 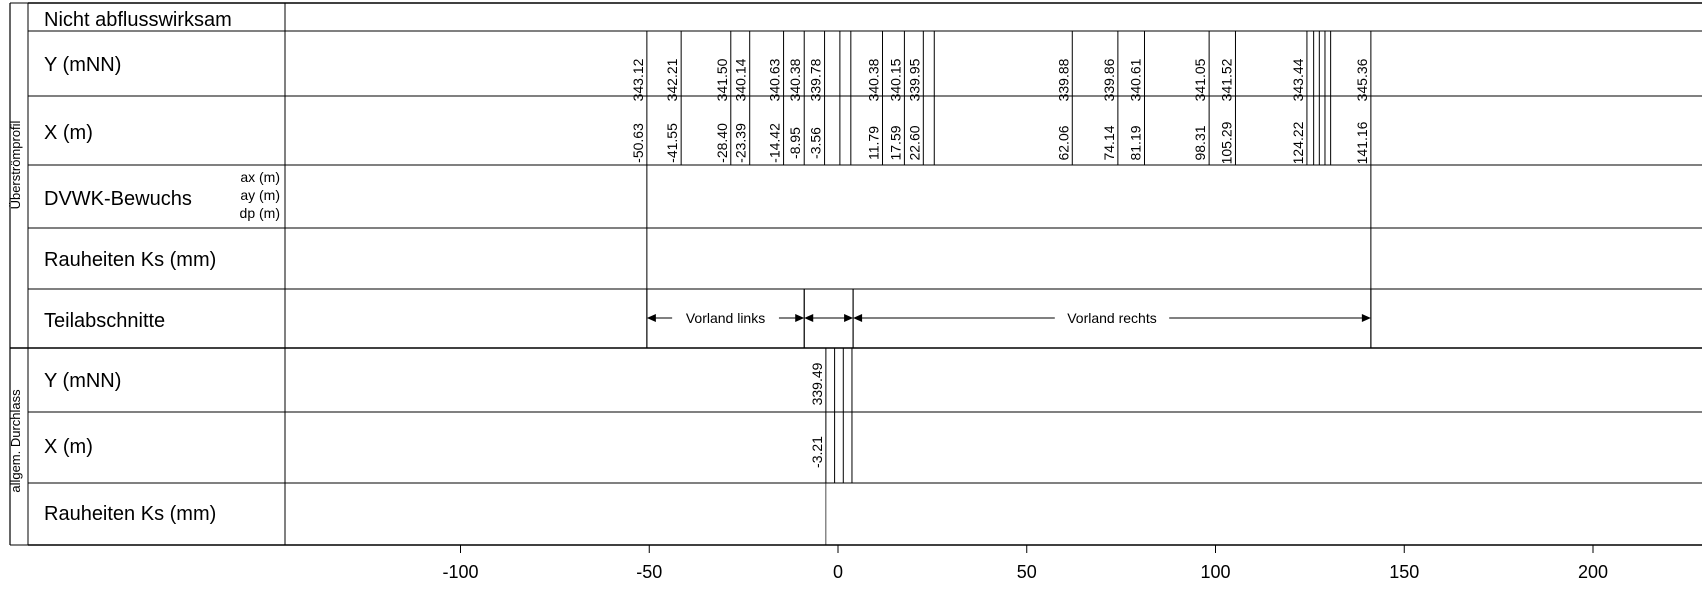 I want to click on row-label-rauheiten-durchlass: Rauheiten Ks (mm), so click(x=130, y=514).